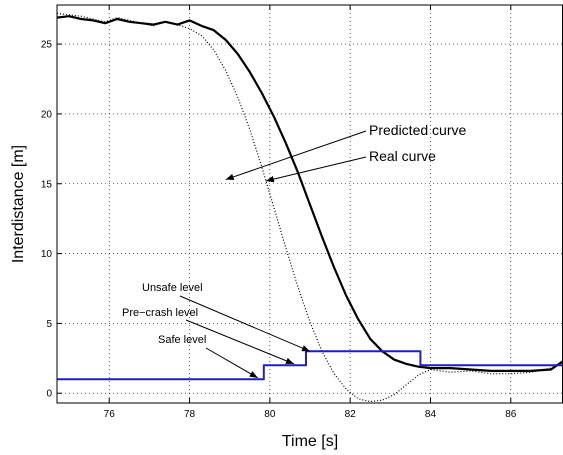  I want to click on annotation-label: Unsafe level, so click(172, 288).